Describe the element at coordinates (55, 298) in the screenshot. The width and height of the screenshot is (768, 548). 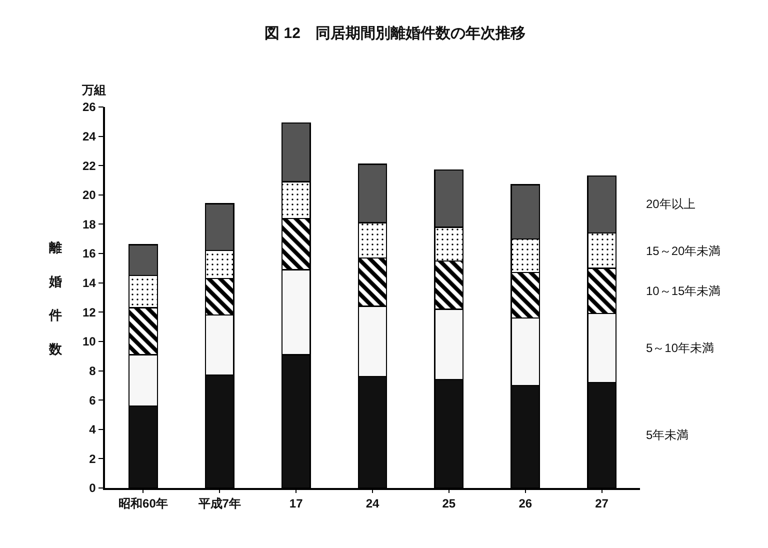
I see `text: 離婚件数` at that location.